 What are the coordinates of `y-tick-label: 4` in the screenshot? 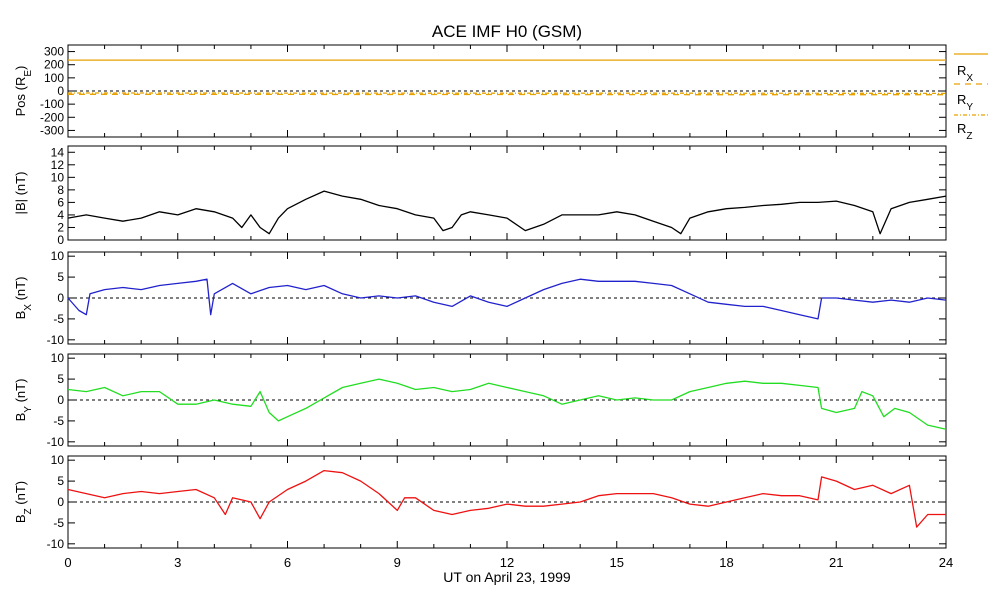 It's located at (60, 215).